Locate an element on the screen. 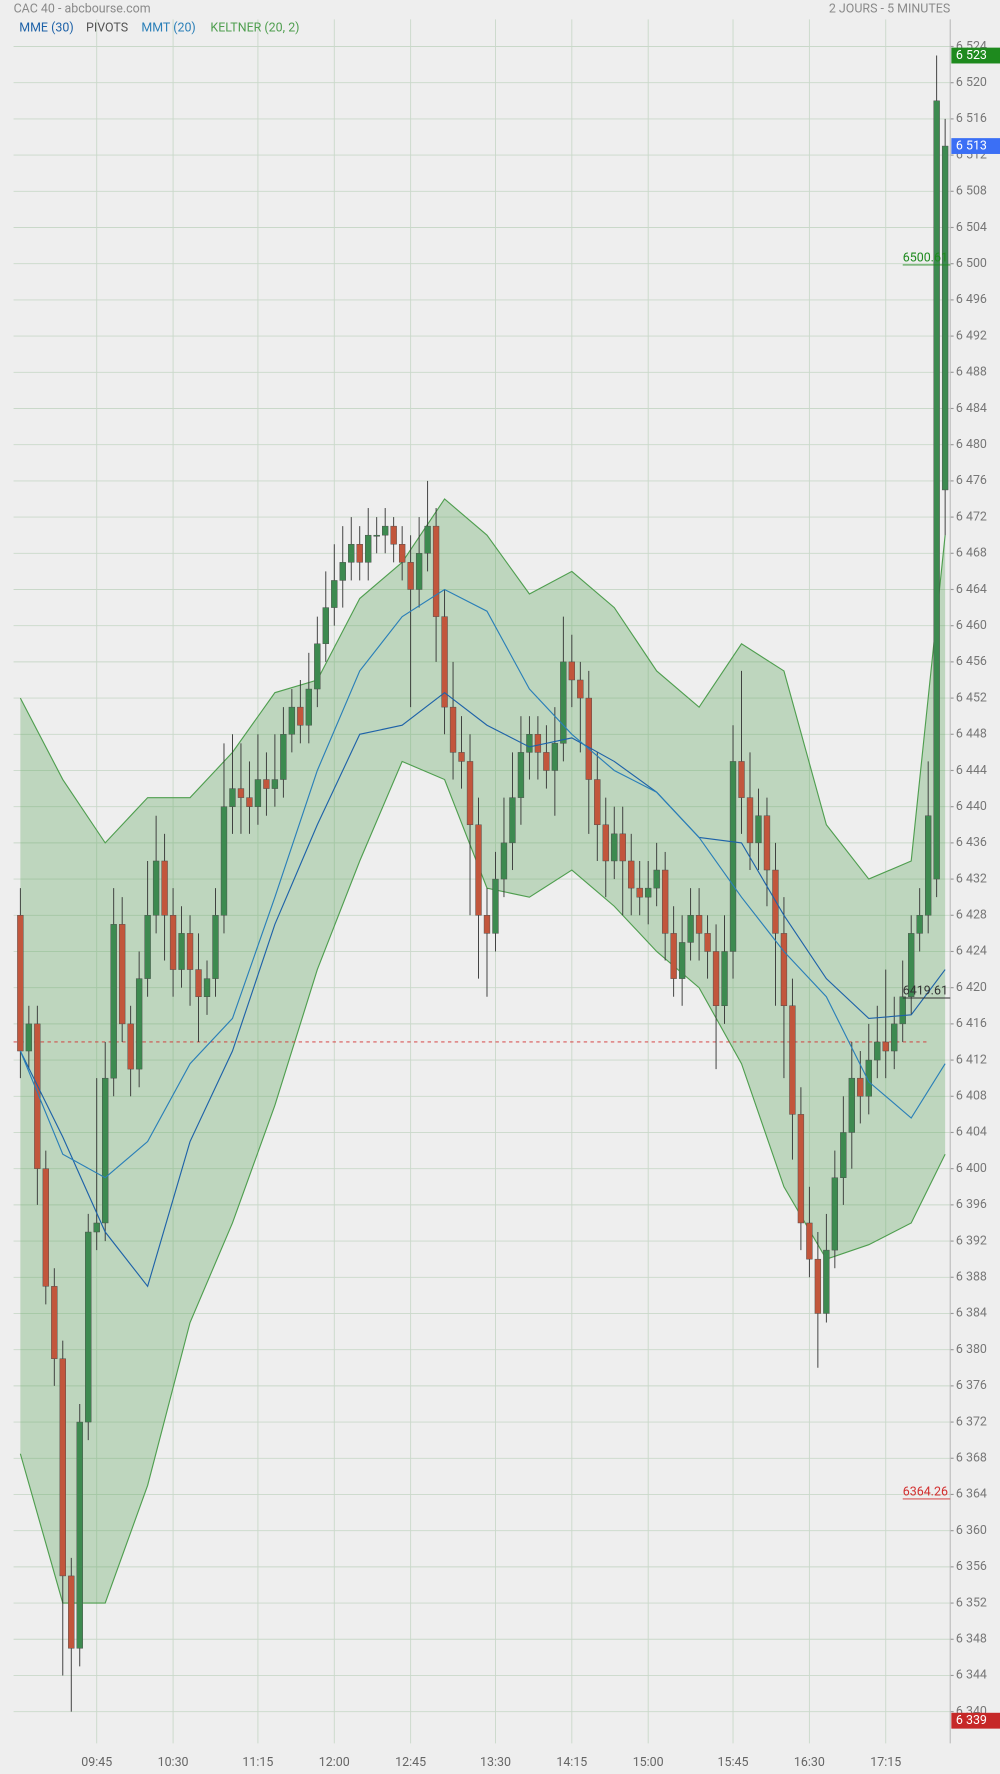 This screenshot has width=1000, height=1774. y-tick-label: 6 420 is located at coordinates (971, 987).